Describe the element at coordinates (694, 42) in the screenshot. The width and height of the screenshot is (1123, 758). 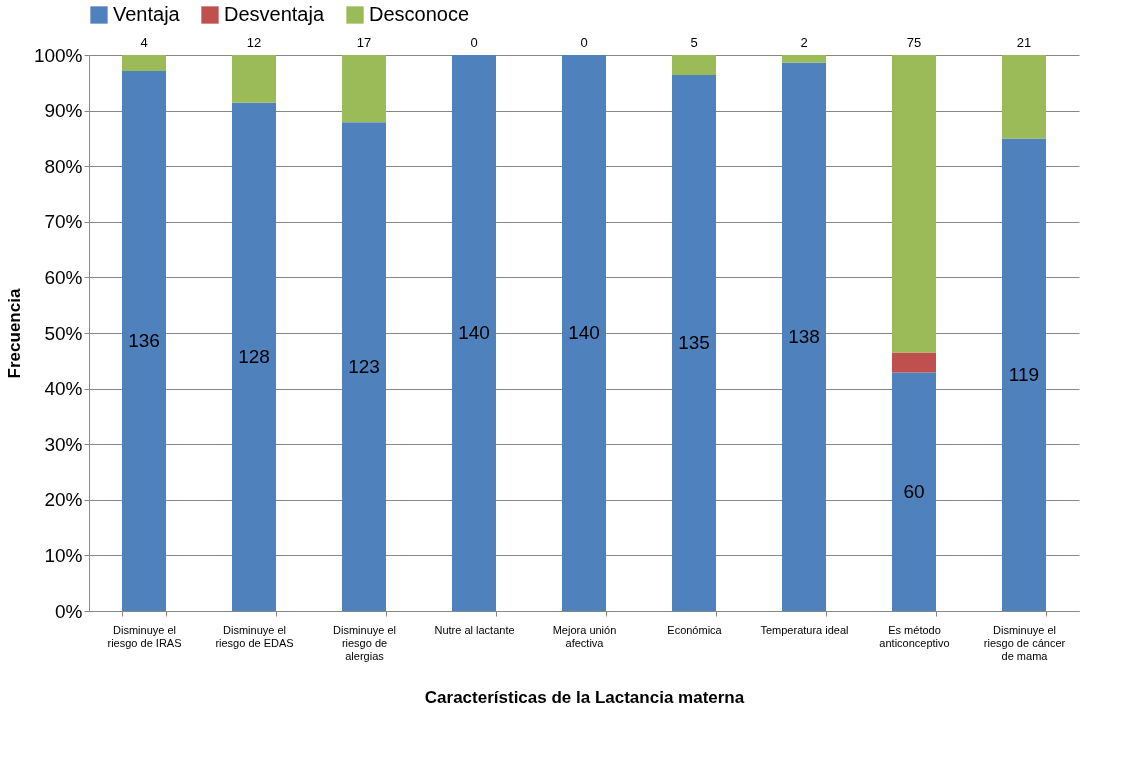
I see `annotation: 5` at that location.